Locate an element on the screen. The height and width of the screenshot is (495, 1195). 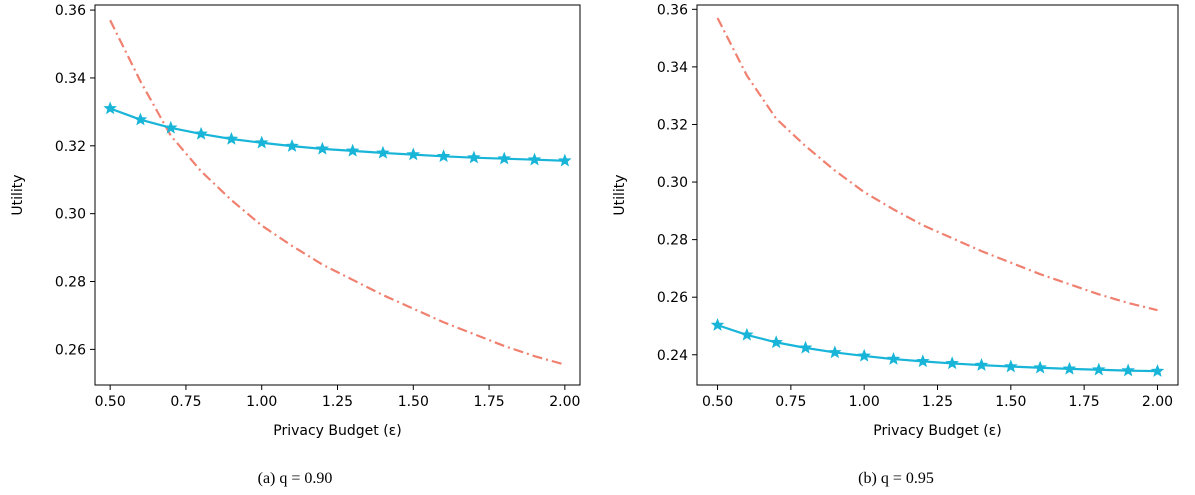
y-tick-label: 0.24 is located at coordinates (672, 356).